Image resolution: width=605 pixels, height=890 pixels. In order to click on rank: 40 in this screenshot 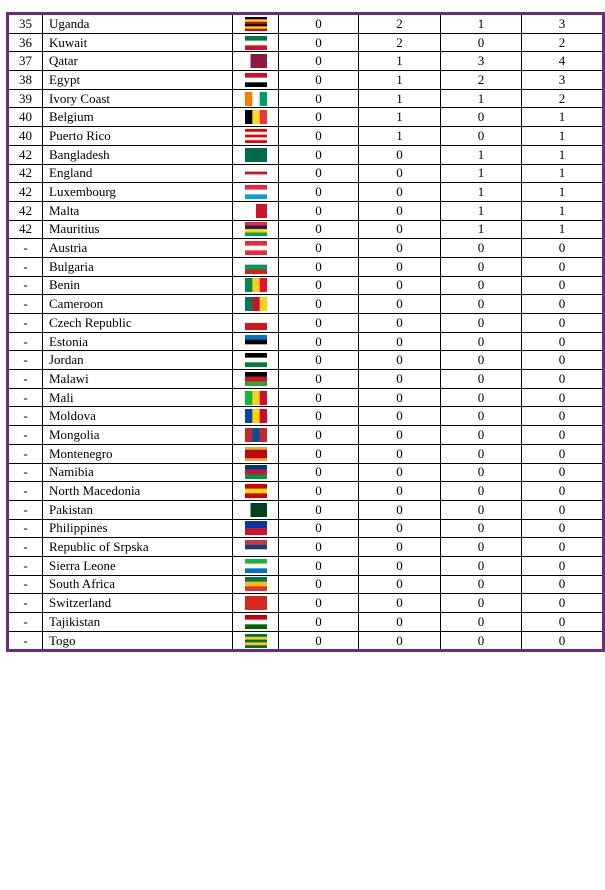, I will do `click(25, 136)`.